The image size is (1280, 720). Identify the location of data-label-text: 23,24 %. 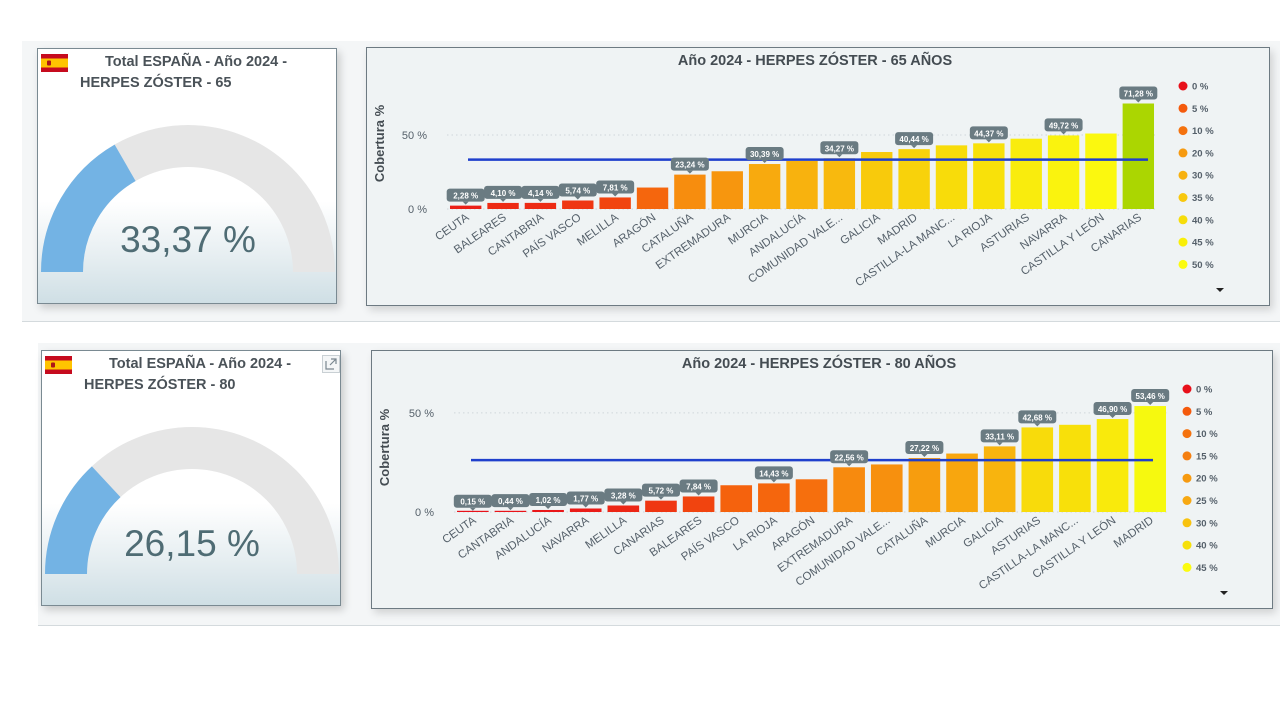
(689, 165).